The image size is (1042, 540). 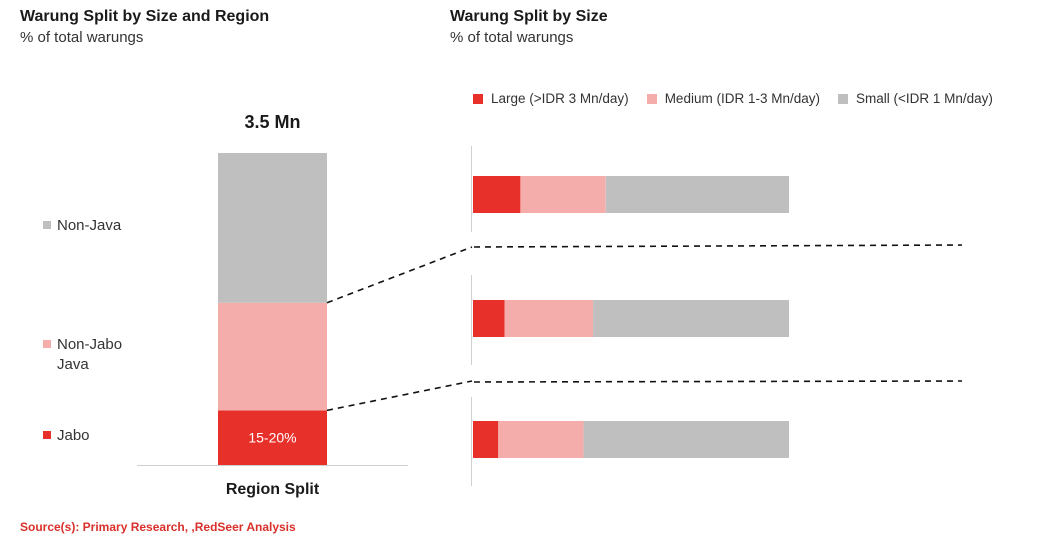 What do you see at coordinates (529, 16) in the screenshot?
I see `right-chart-title: Warung Split by Size` at bounding box center [529, 16].